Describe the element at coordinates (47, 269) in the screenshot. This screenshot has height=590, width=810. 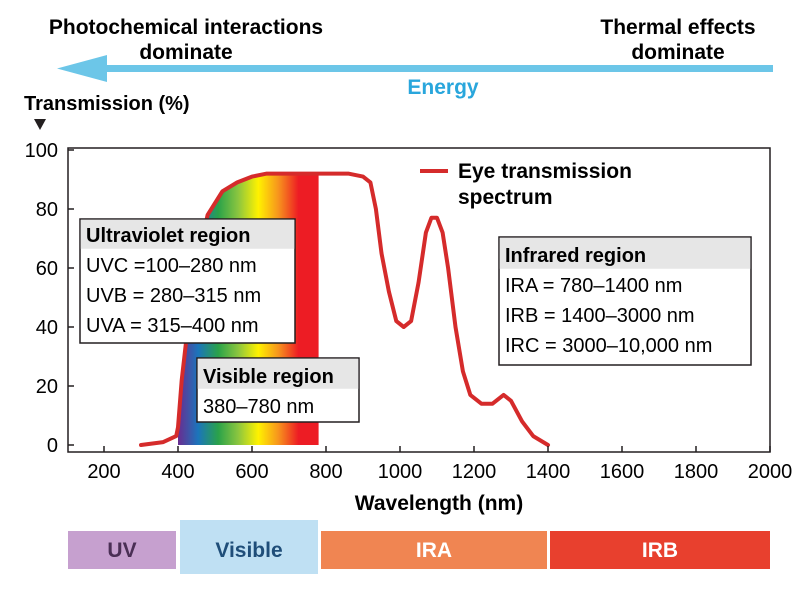
I see `y-tick-label: 60` at that location.